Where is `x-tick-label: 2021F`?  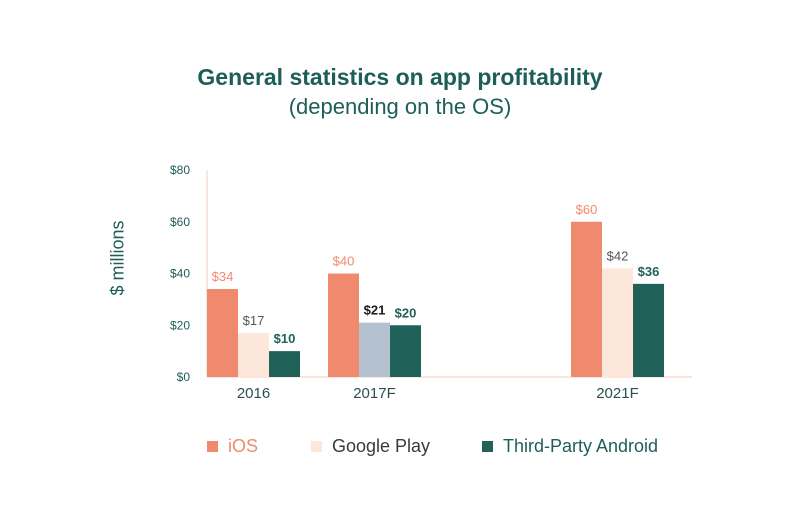
x-tick-label: 2021F is located at coordinates (617, 393).